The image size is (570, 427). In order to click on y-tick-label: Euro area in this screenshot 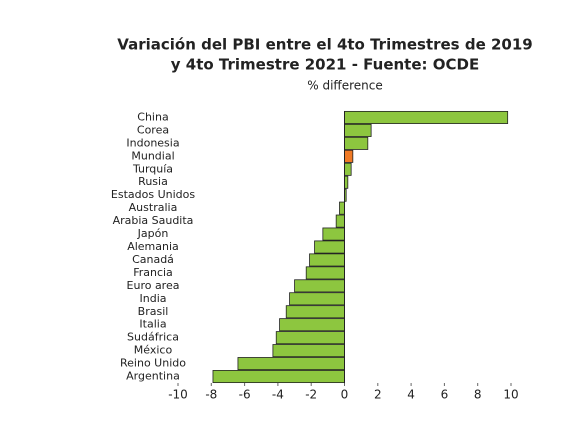, I will do `click(153, 285)`.